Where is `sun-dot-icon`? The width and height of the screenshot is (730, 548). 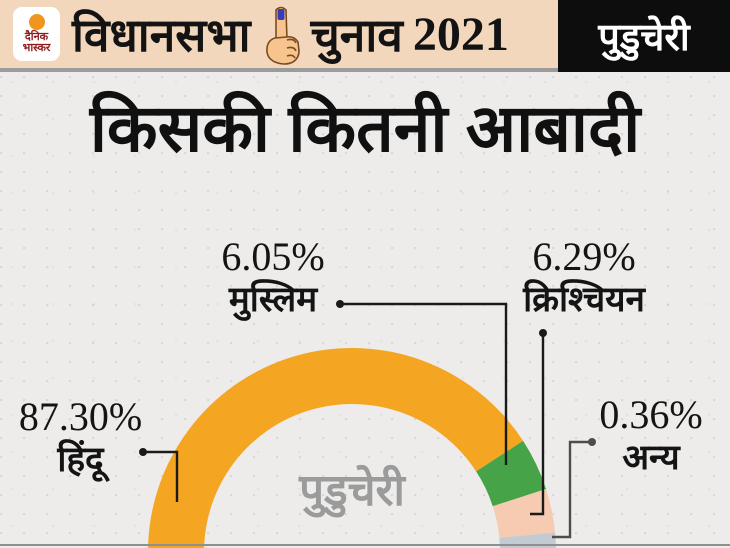 sun-dot-icon is located at coordinates (36, 22).